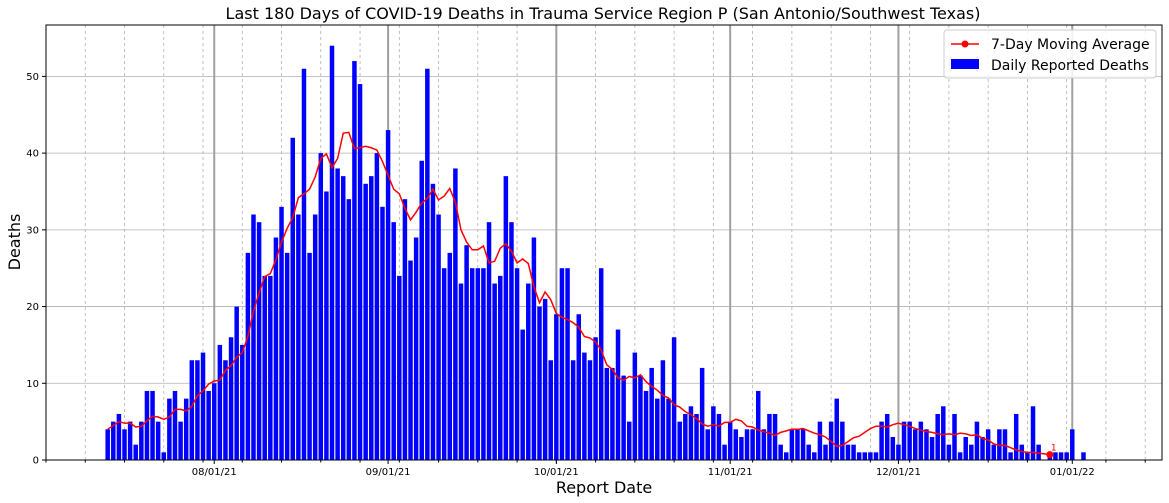 The image size is (1169, 503). I want to click on last-point-marker, so click(1050, 455).